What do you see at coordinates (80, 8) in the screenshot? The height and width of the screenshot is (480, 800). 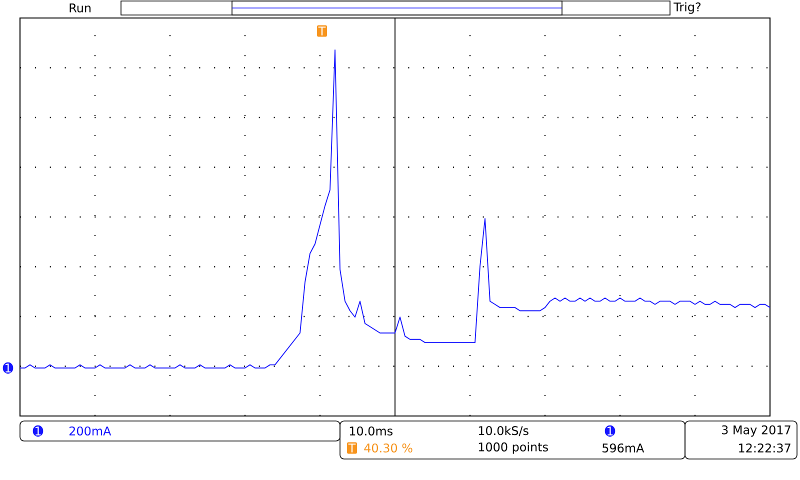 I see `text: Run` at bounding box center [80, 8].